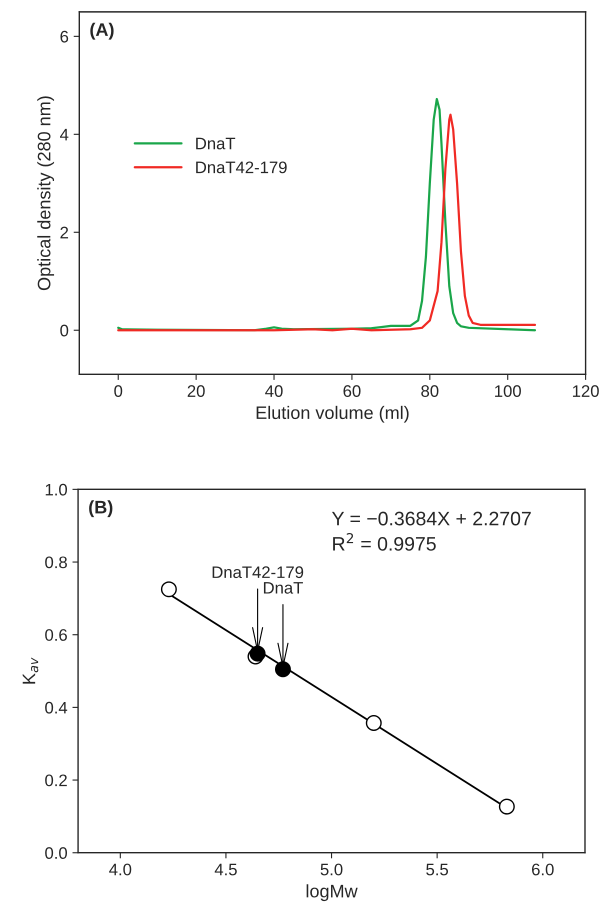 This screenshot has width=610, height=913. Describe the element at coordinates (216, 144) in the screenshot. I see `legend-label: DnaT` at that location.